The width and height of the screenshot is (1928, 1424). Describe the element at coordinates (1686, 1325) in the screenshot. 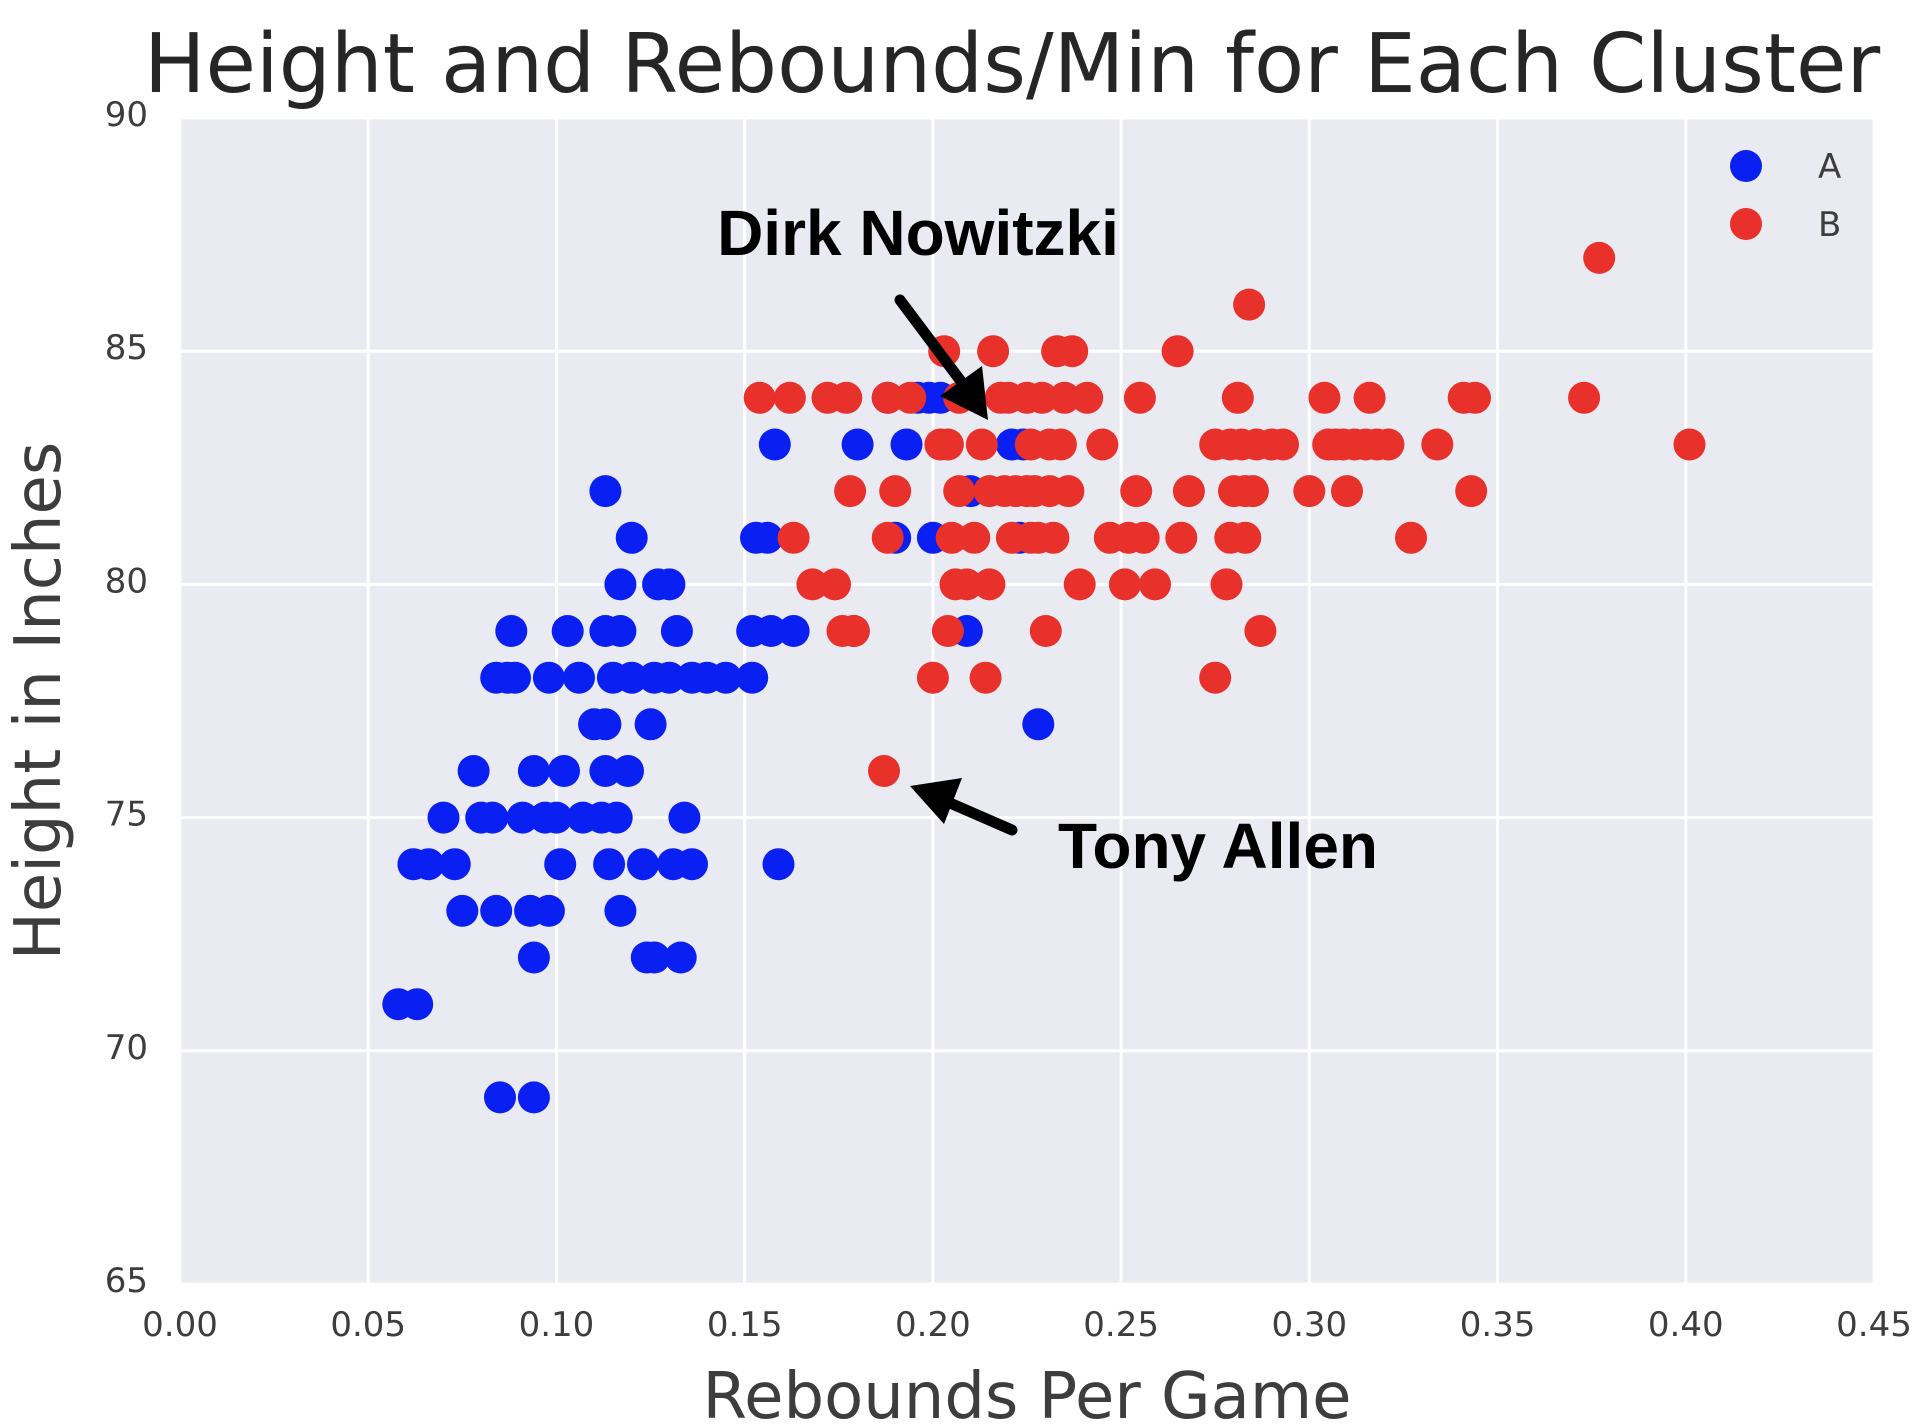

I see `x-tick-label: 0.40` at that location.